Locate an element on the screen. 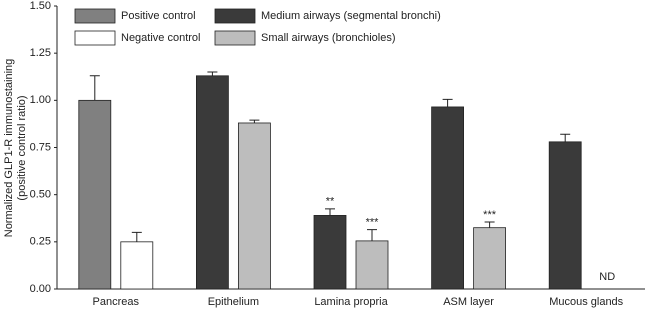  legend-label: Negative control is located at coordinates (161, 38).